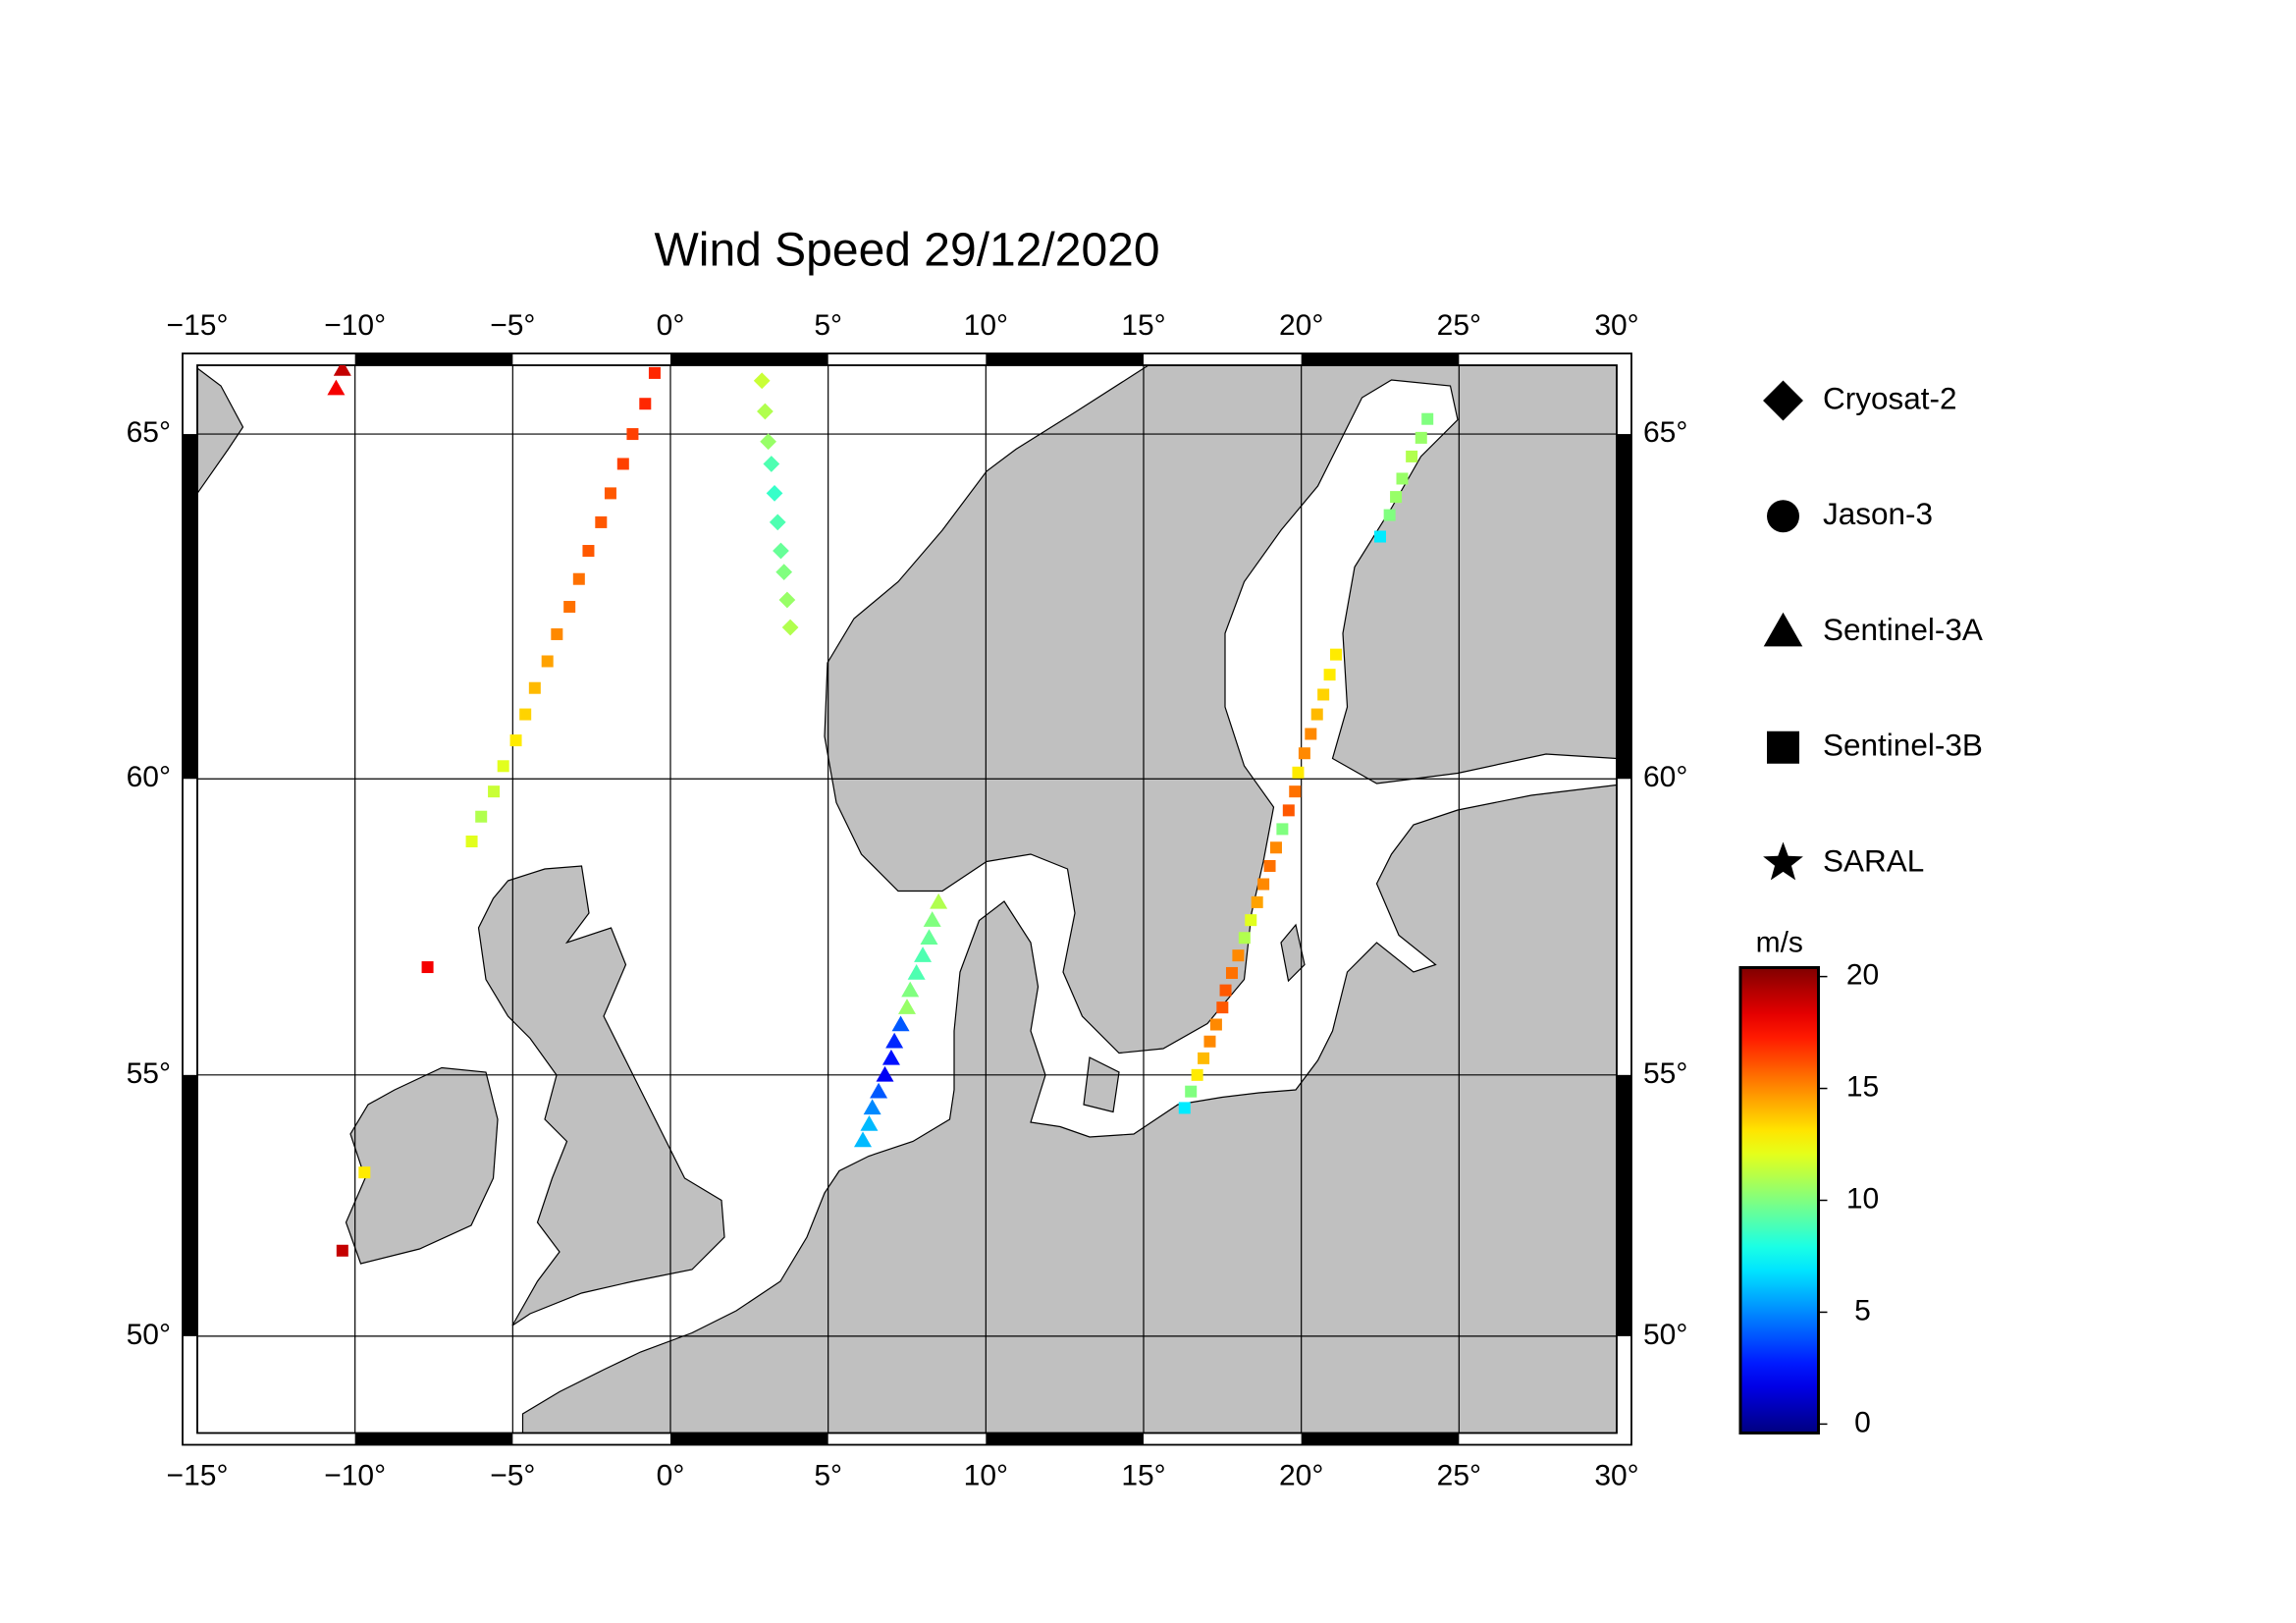 This screenshot has height=1623, width=2296. I want to click on colorbar-tick-label: 0, so click(1863, 1422).